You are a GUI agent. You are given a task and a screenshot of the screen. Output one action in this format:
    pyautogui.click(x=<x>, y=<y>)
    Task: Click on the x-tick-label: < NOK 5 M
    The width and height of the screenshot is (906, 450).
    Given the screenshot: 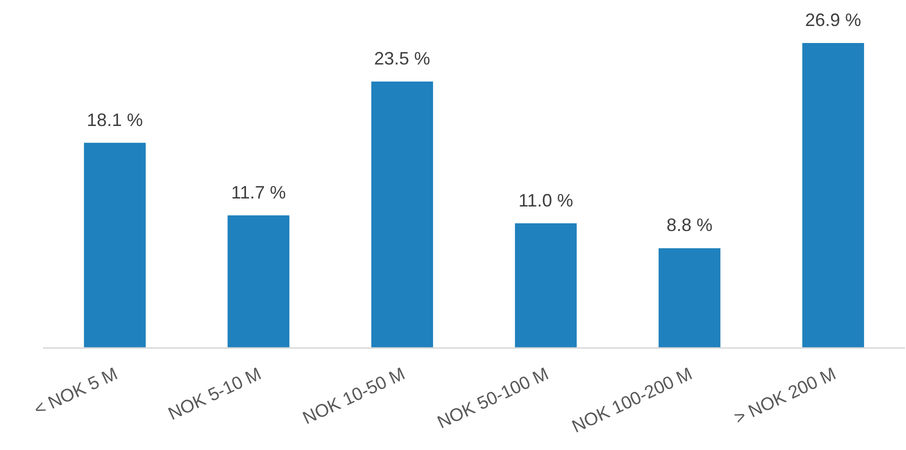 What is the action you would take?
    pyautogui.click(x=75, y=392)
    